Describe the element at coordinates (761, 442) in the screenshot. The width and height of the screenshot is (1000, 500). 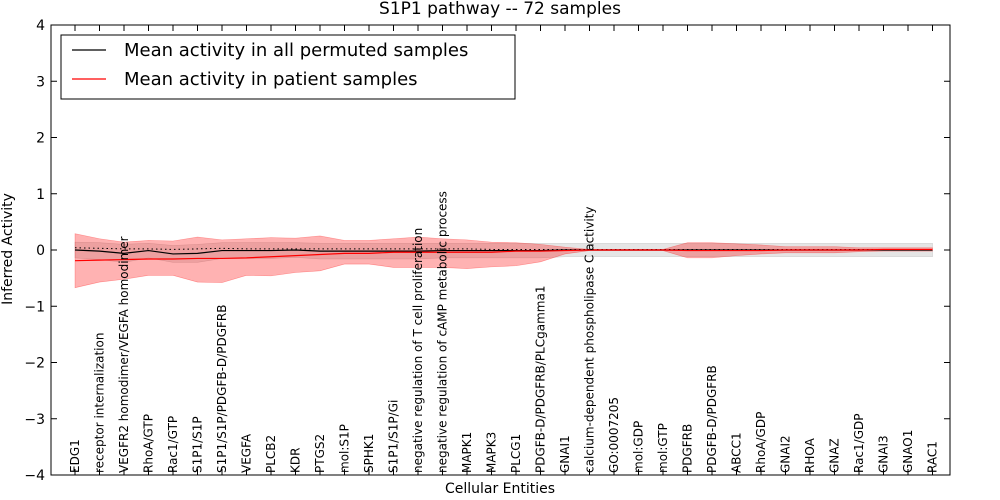
I see `x-tick-label: RhoA/GDP` at that location.